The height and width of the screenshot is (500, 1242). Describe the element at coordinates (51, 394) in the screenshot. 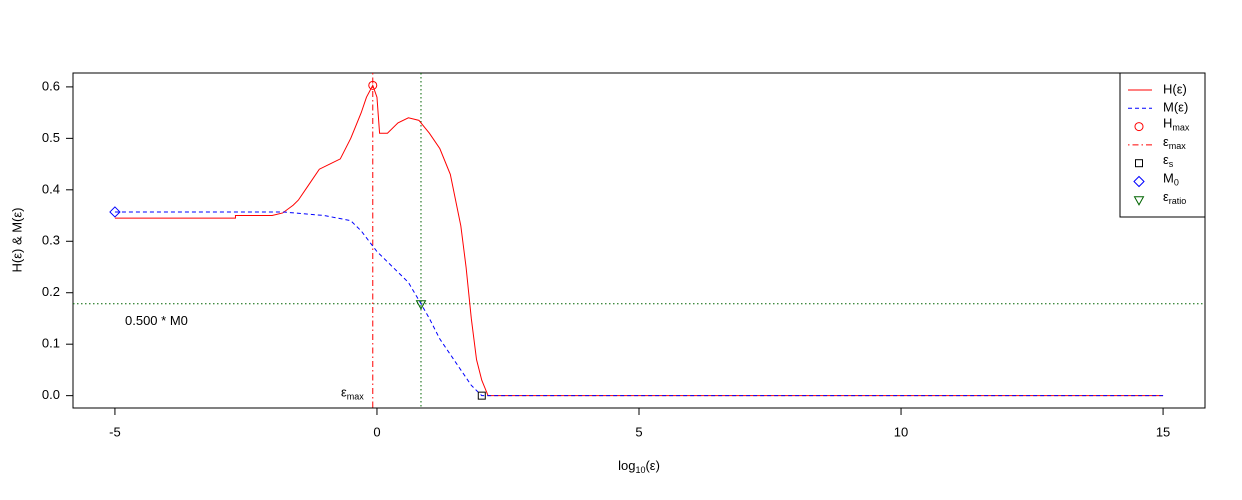

I see `y-tick-label: 0.0` at that location.